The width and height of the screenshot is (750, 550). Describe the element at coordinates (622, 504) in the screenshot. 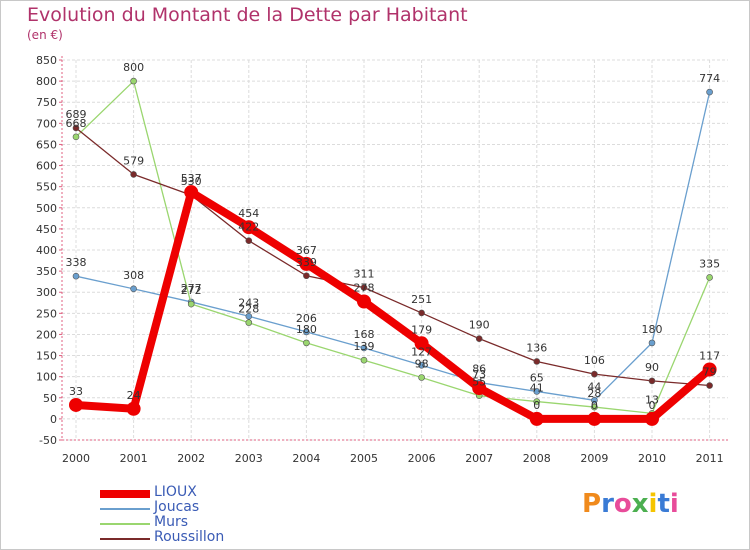

I see `logo-letter: o` at that location.